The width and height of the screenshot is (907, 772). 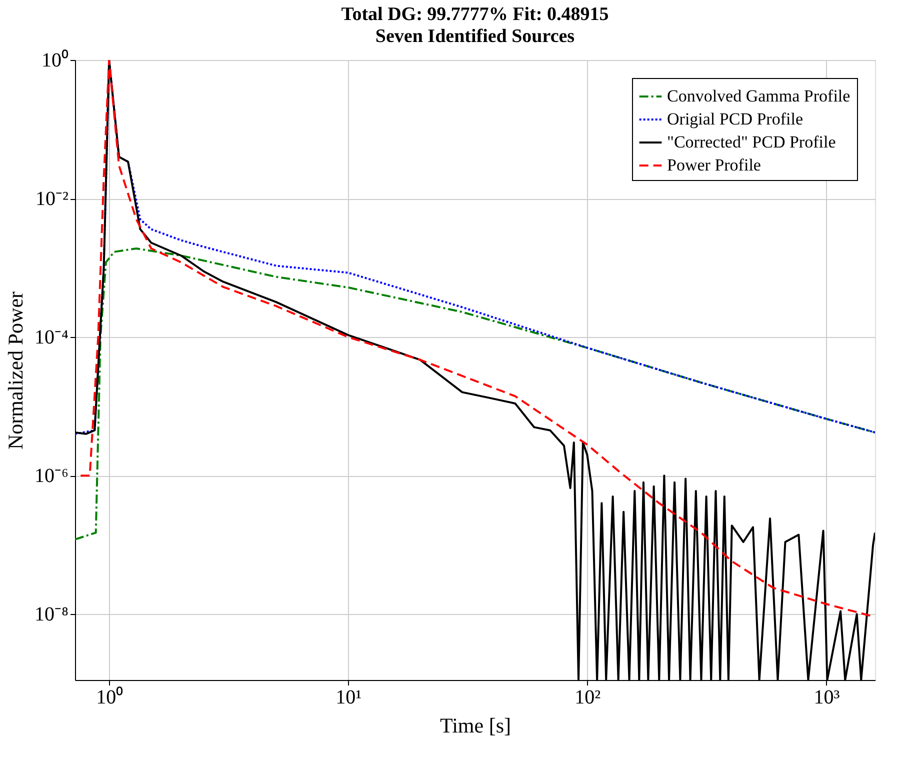 What do you see at coordinates (16, 370) in the screenshot?
I see `y-axis-title: Normalized Power` at bounding box center [16, 370].